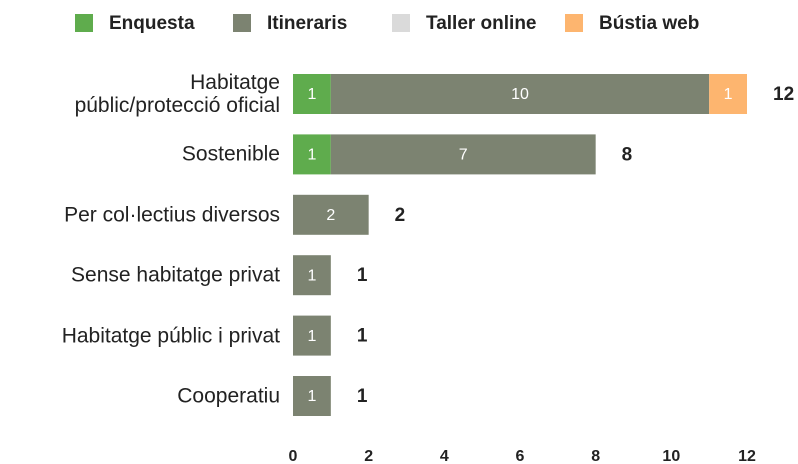  Describe the element at coordinates (170, 336) in the screenshot. I see `category-label: Habitatge públic i privat` at that location.